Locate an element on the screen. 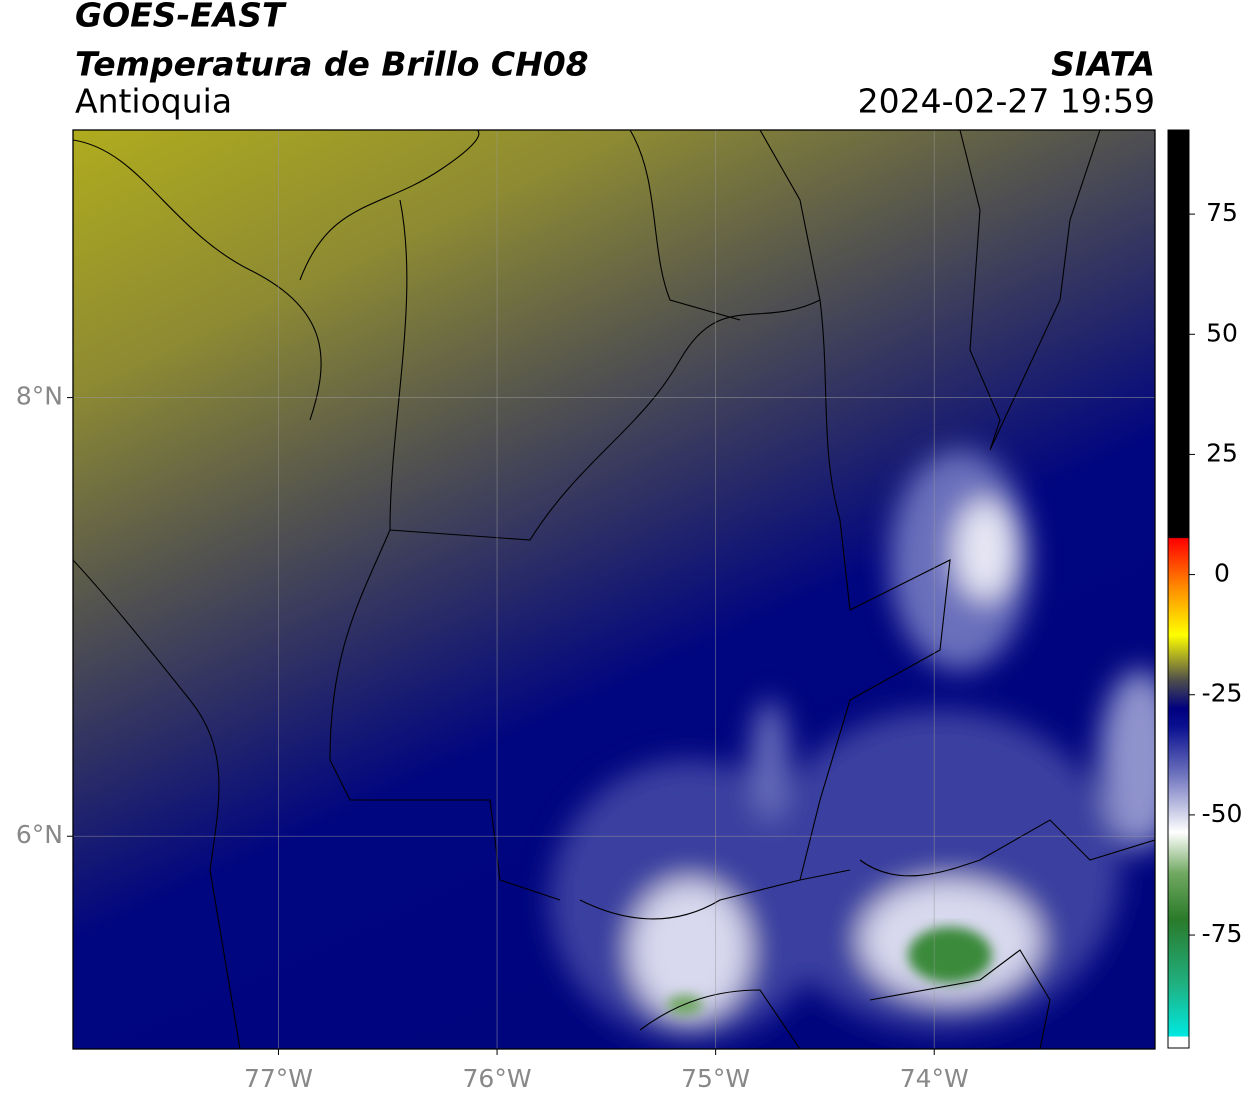  colorbar-tick-label: 0 is located at coordinates (1222, 573).